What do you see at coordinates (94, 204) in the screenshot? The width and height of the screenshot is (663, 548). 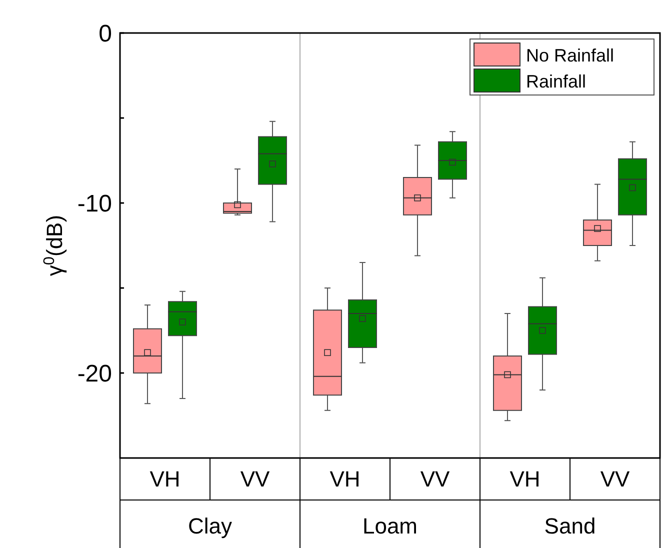 I see `y-tick-label: -10` at bounding box center [94, 204].